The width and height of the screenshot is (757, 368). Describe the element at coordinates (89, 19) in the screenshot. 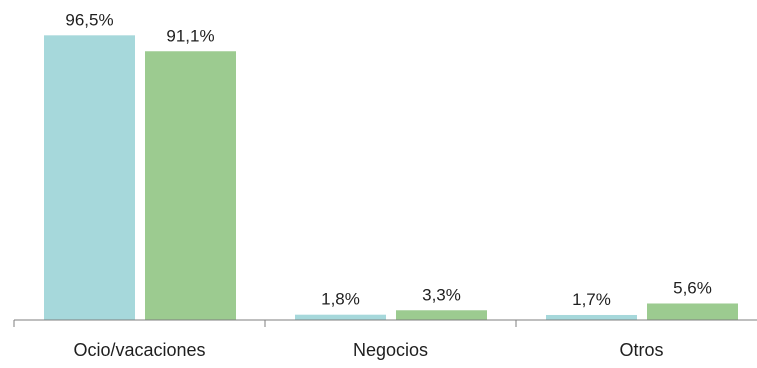

I see `data-label: 96,5%` at that location.